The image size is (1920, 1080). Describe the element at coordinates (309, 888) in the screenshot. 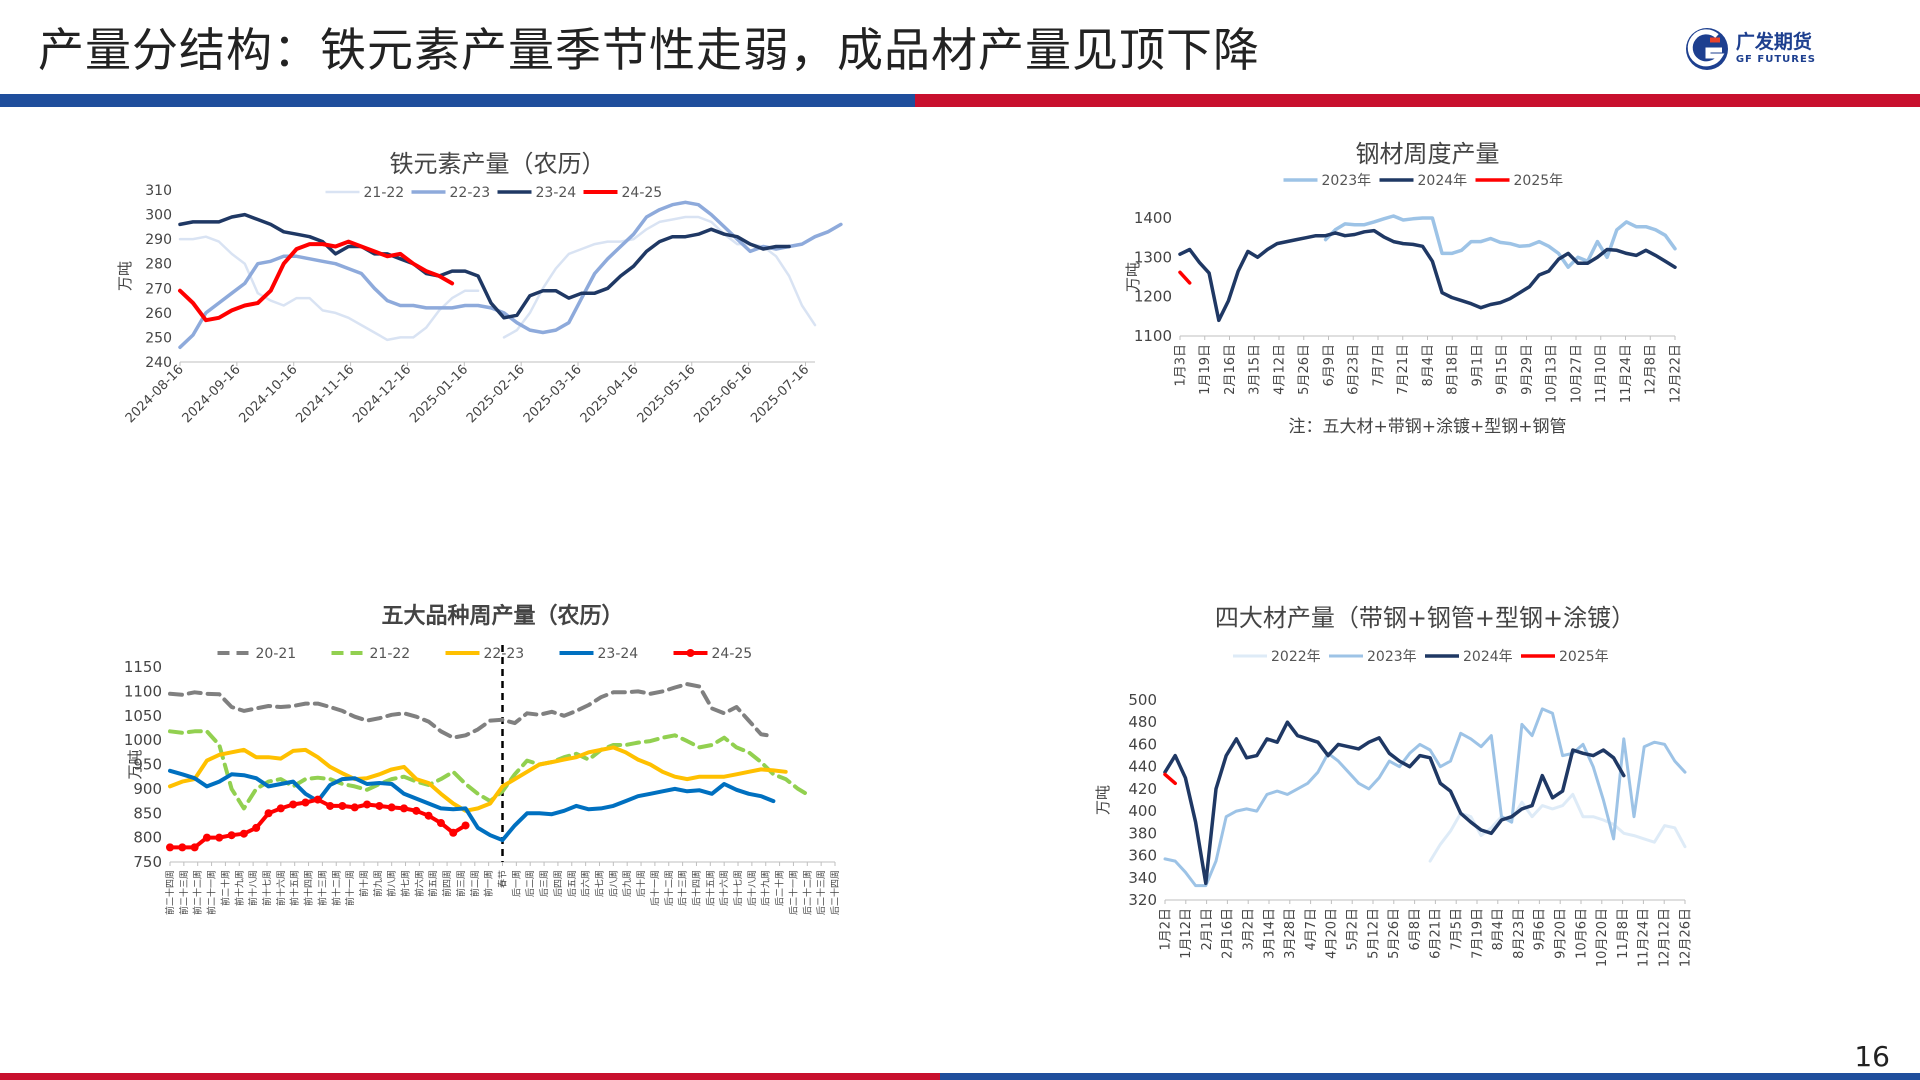

I see `x-tick-label: 前十四周` at that location.